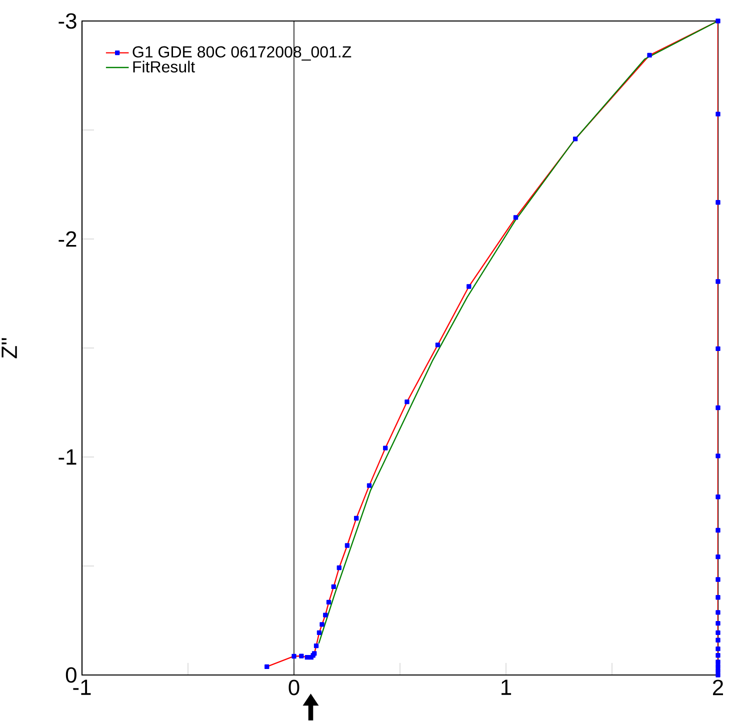 The image size is (740, 721). I want to click on legend-label: FitResult, so click(164, 66).